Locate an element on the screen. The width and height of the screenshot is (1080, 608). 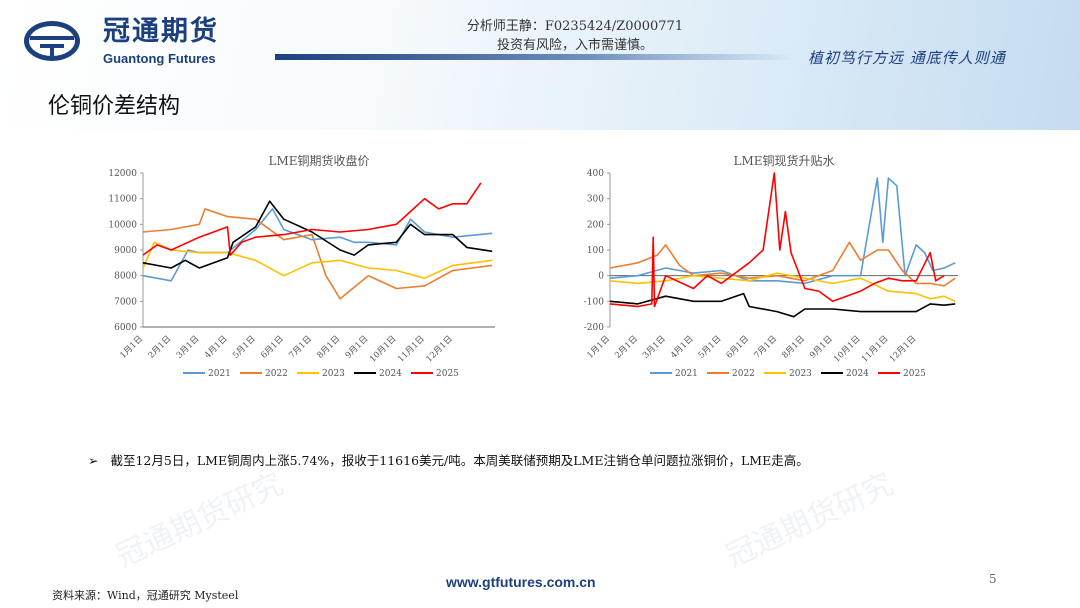
header-divider is located at coordinates (535, 57).